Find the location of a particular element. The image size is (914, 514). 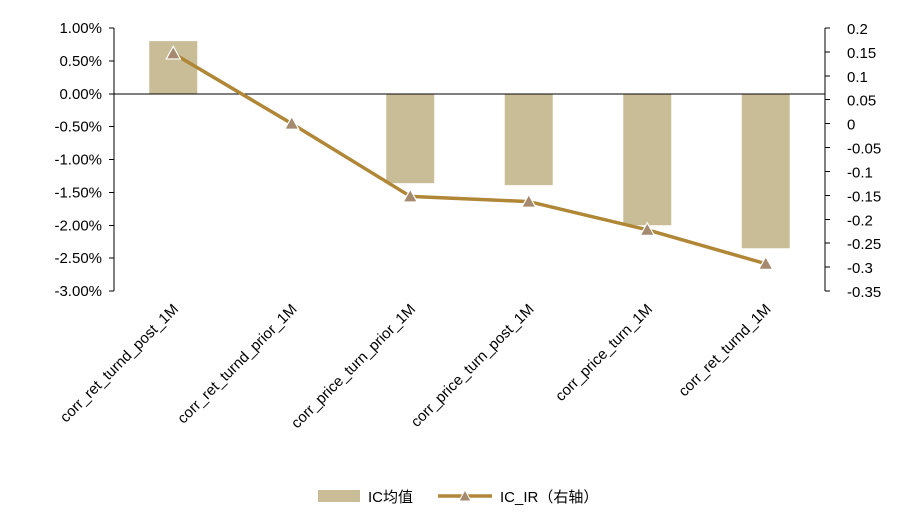

right-axis-tick-label: -0.35 is located at coordinates (864, 292).